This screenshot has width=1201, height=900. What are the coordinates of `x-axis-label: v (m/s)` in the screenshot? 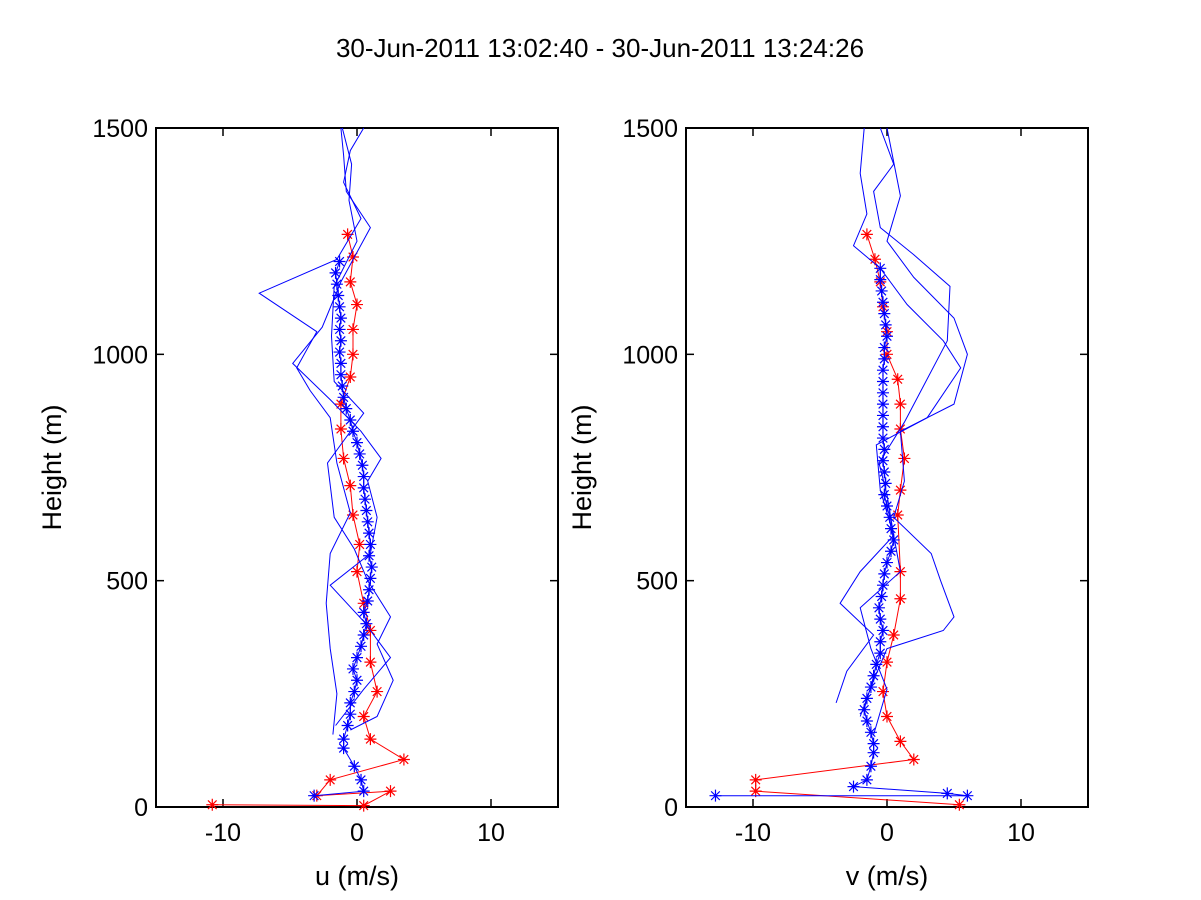 It's located at (887, 876).